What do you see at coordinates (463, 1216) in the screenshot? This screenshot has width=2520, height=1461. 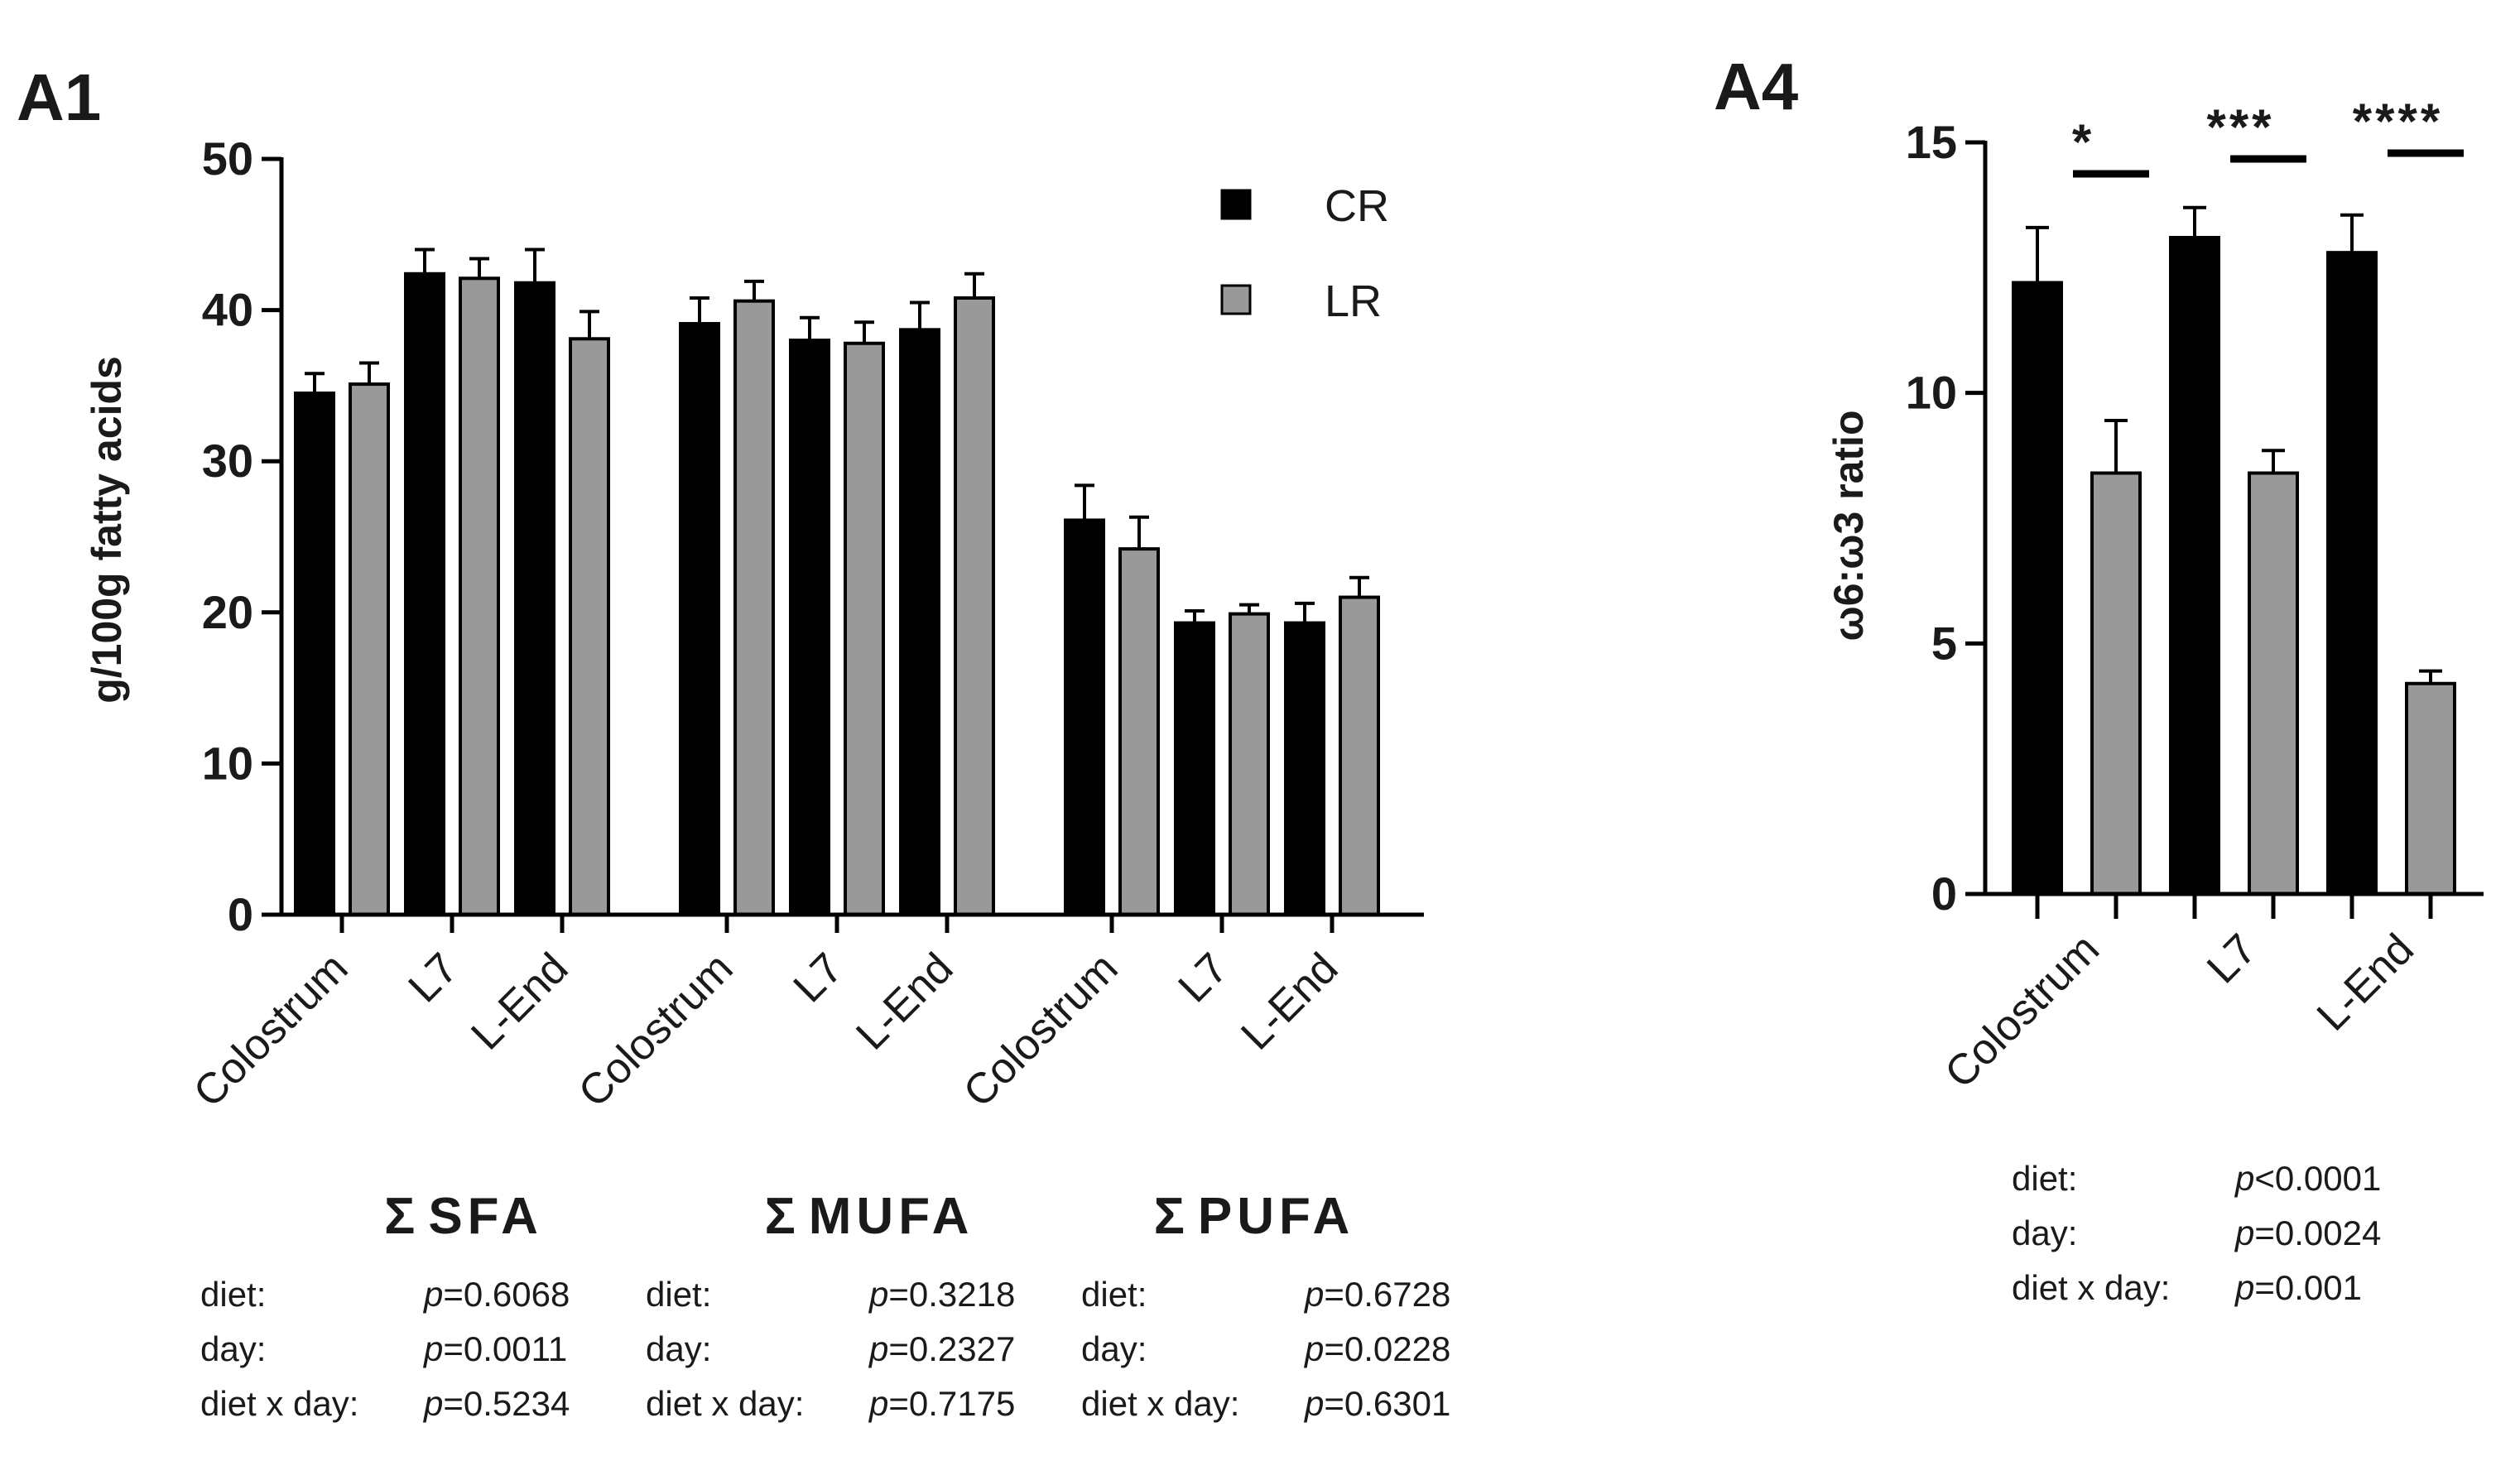 I see `group-title-sfa: Σ SFA` at bounding box center [463, 1216].